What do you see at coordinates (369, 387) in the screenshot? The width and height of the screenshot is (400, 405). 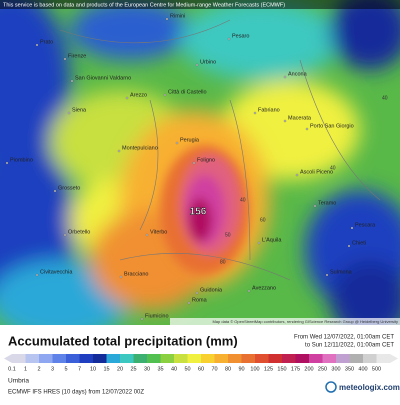 I see `brand: meteologix.com` at bounding box center [369, 387].